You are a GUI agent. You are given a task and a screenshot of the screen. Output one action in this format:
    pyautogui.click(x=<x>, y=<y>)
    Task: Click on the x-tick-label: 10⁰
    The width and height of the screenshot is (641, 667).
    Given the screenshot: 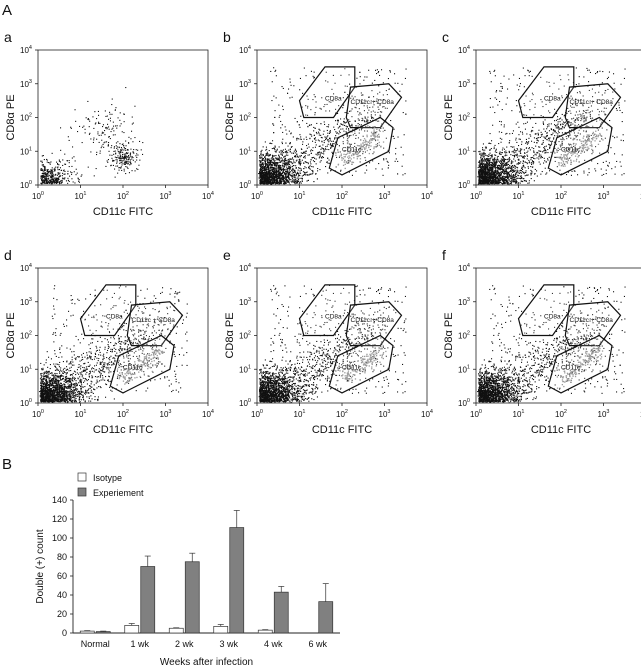 What is the action you would take?
    pyautogui.click(x=476, y=414)
    